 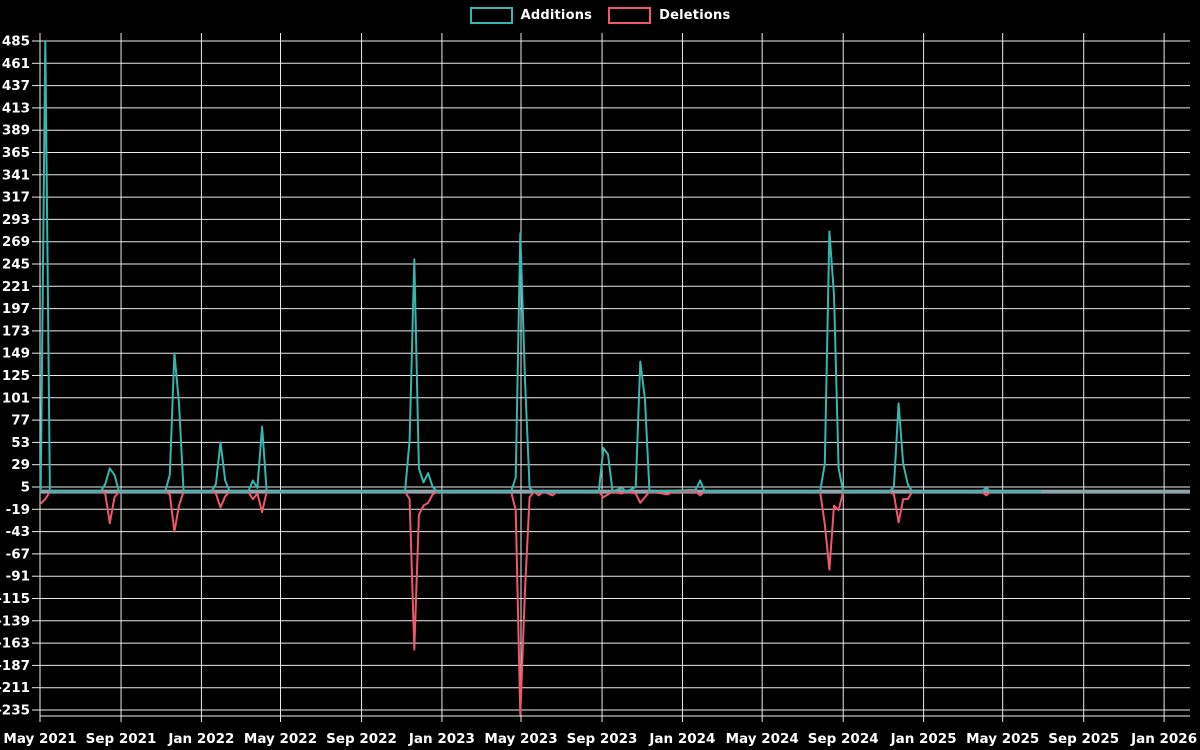 I want to click on y-tick-label: -43, so click(x=18, y=532).